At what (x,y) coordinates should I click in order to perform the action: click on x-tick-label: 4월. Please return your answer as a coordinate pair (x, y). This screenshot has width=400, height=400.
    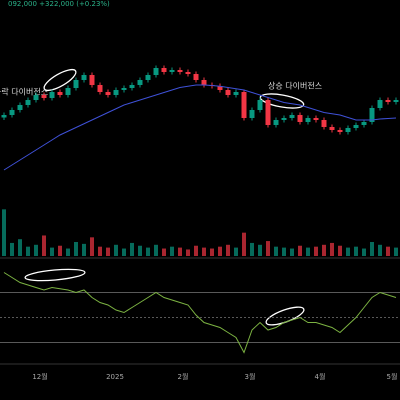
    Looking at the image, I should click on (320, 376).